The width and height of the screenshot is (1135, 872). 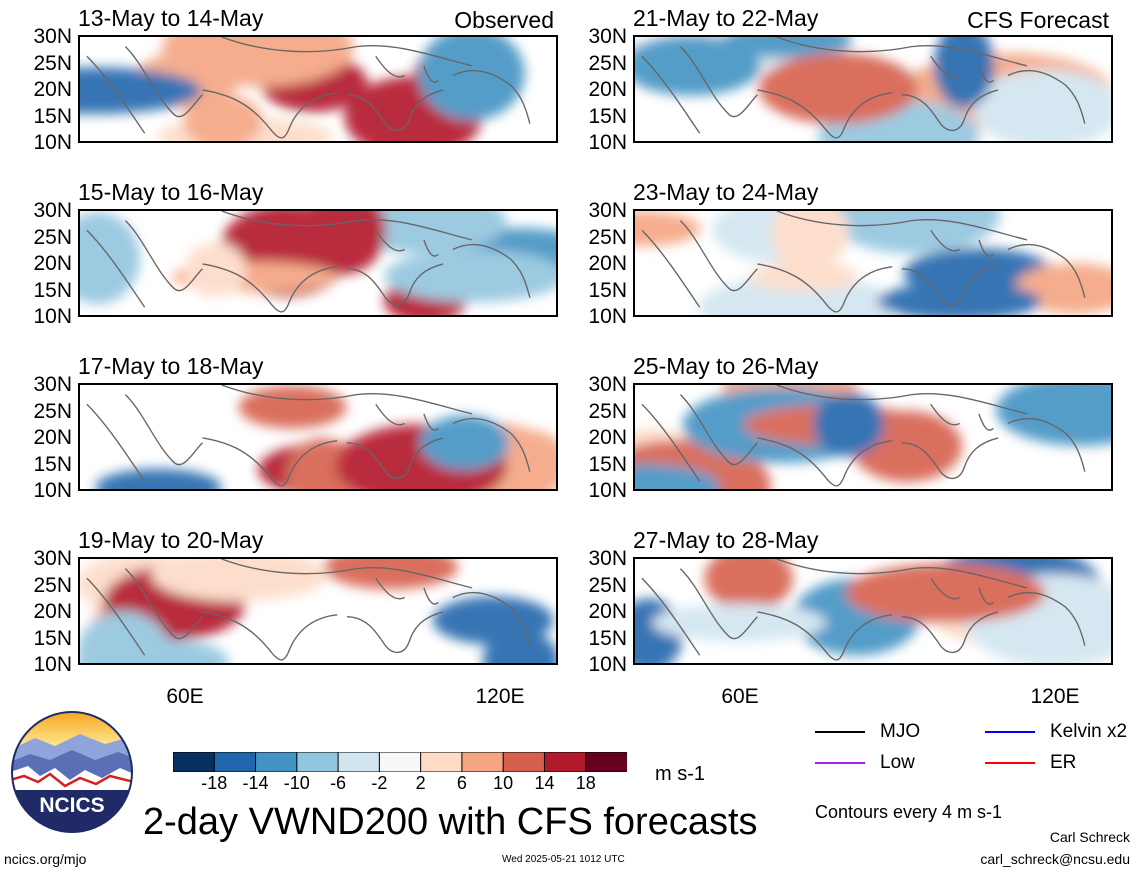 I want to click on footer-url: ncics.org/mjo, so click(x=45, y=859).